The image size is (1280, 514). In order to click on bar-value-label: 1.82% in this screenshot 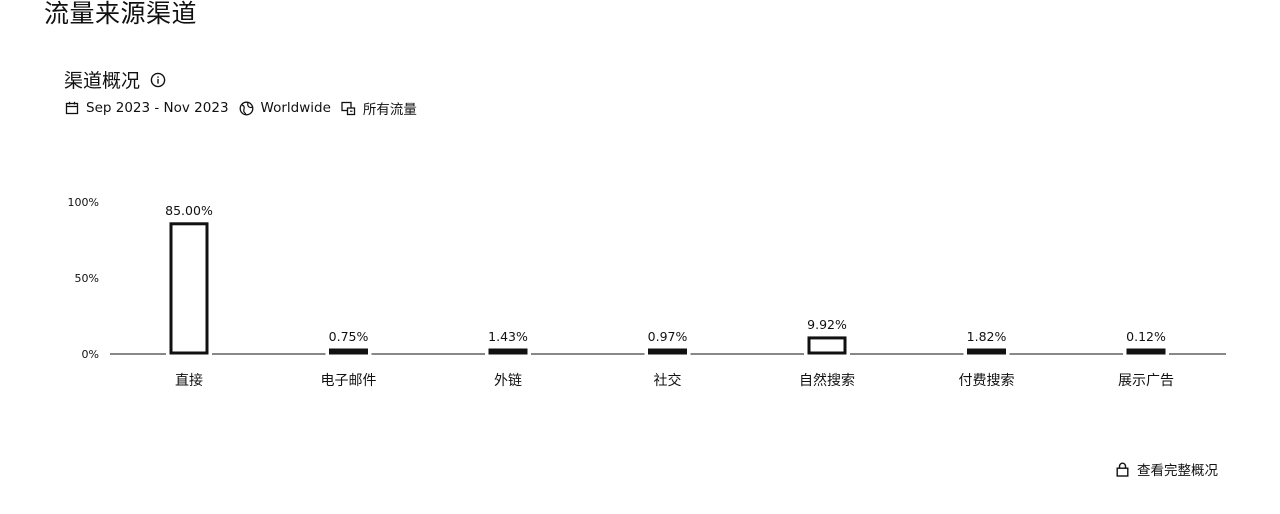, I will do `click(987, 336)`.